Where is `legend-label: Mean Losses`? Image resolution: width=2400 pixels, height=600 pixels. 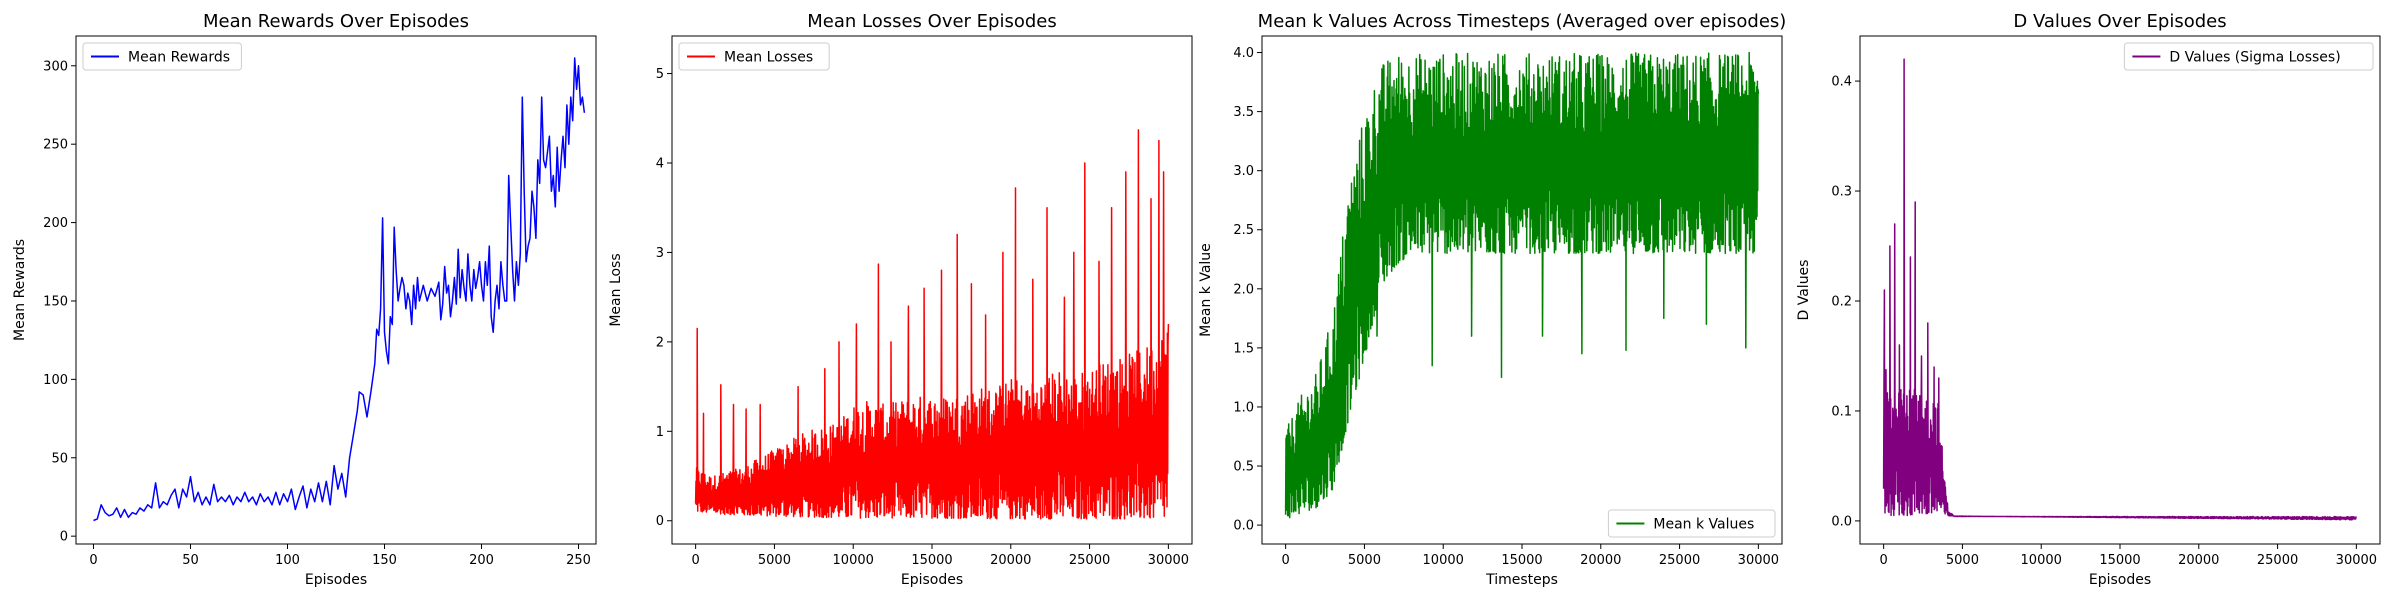
legend-label: Mean Losses is located at coordinates (768, 58).